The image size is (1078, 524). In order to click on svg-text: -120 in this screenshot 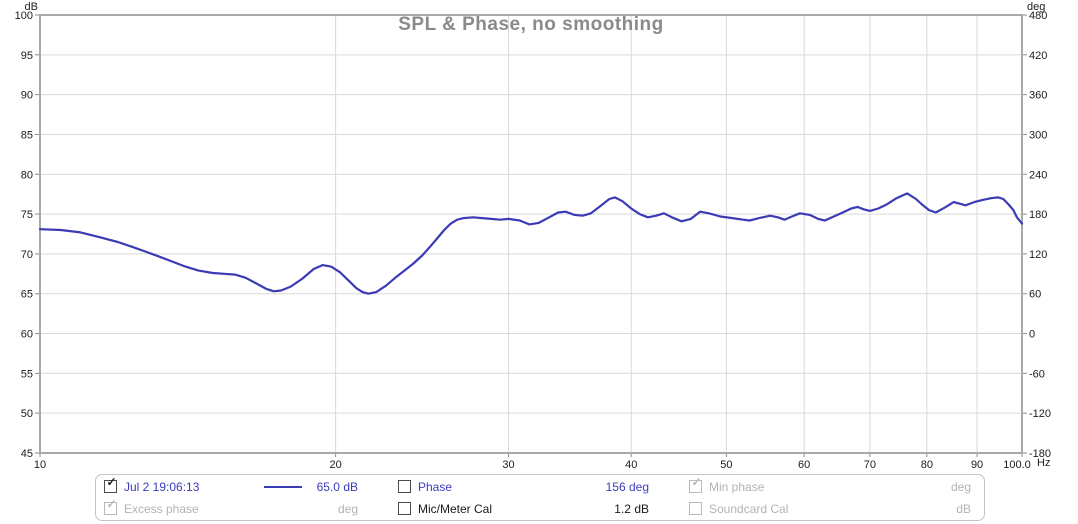, I will do `click(1040, 414)`.